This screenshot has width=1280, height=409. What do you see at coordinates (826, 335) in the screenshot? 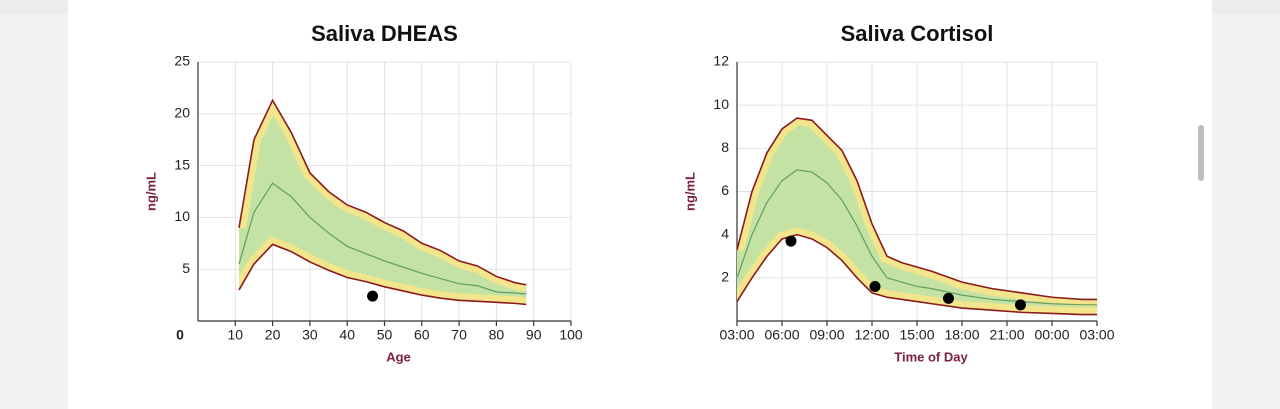
I see `x-tick-label: 09:00` at bounding box center [826, 335].